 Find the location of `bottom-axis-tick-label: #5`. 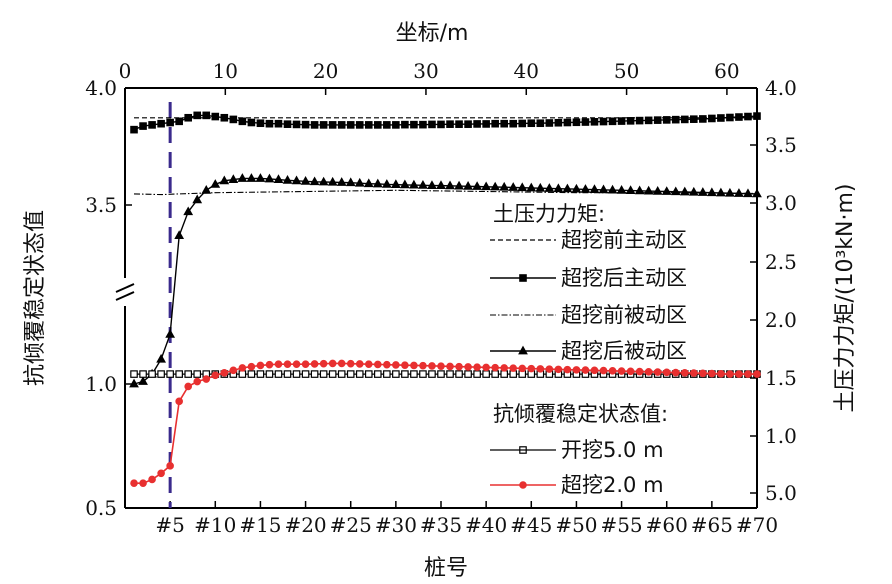

bottom-axis-tick-label: #5 is located at coordinates (169, 525).